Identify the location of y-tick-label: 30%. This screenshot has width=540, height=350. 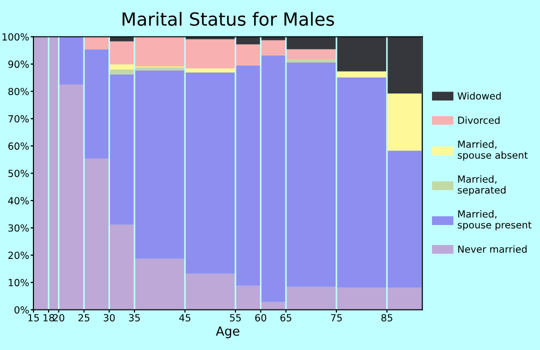
(18, 228).